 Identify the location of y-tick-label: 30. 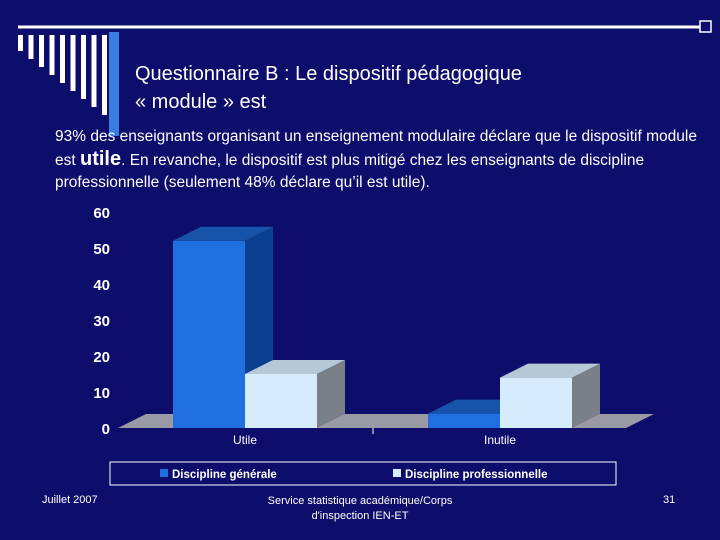
(101, 321).